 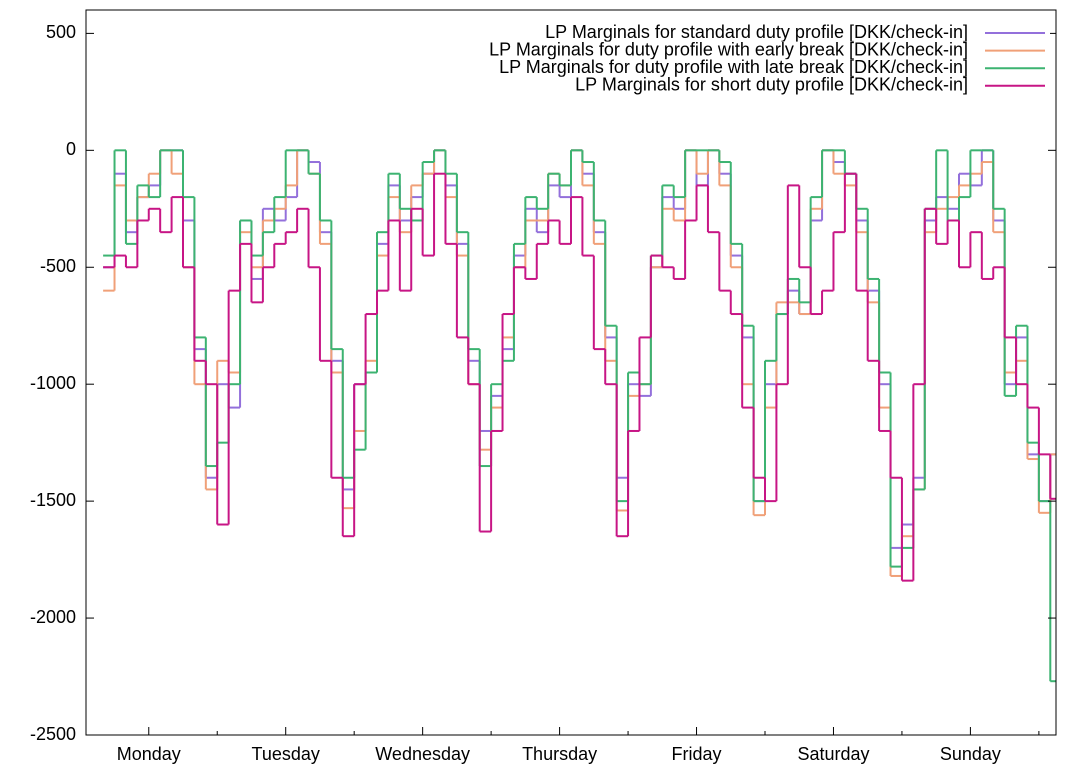 I want to click on x-tick-label: Friday, so click(x=697, y=754).